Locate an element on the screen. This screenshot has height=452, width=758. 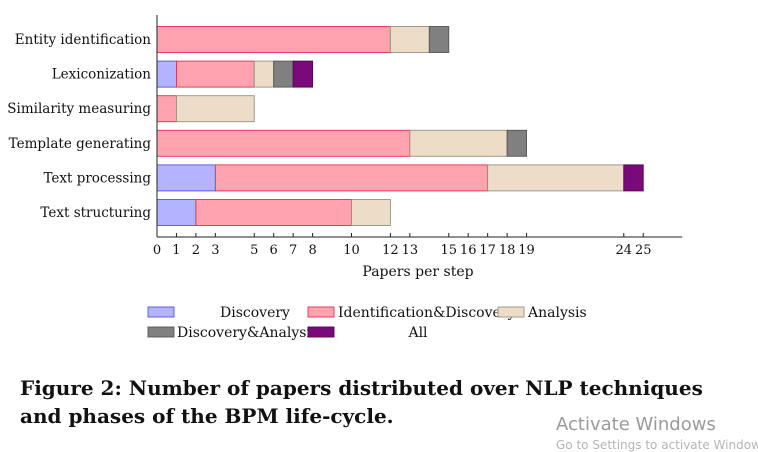
x-tick-label: 13 is located at coordinates (410, 250).